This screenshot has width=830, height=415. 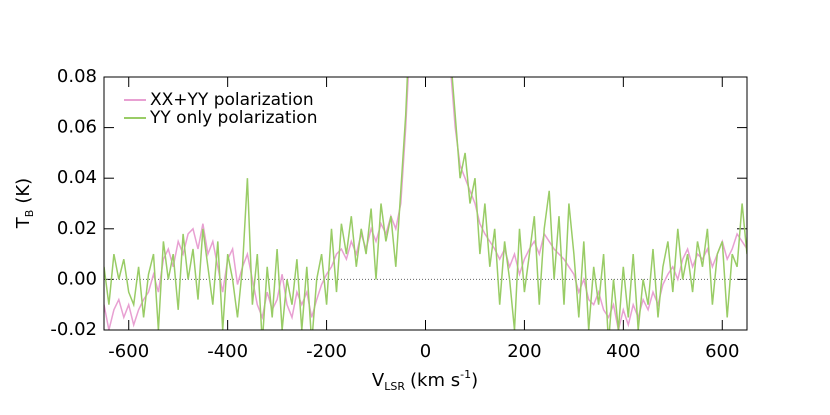 I want to click on legend-label: YY only polarization, so click(x=233, y=118).